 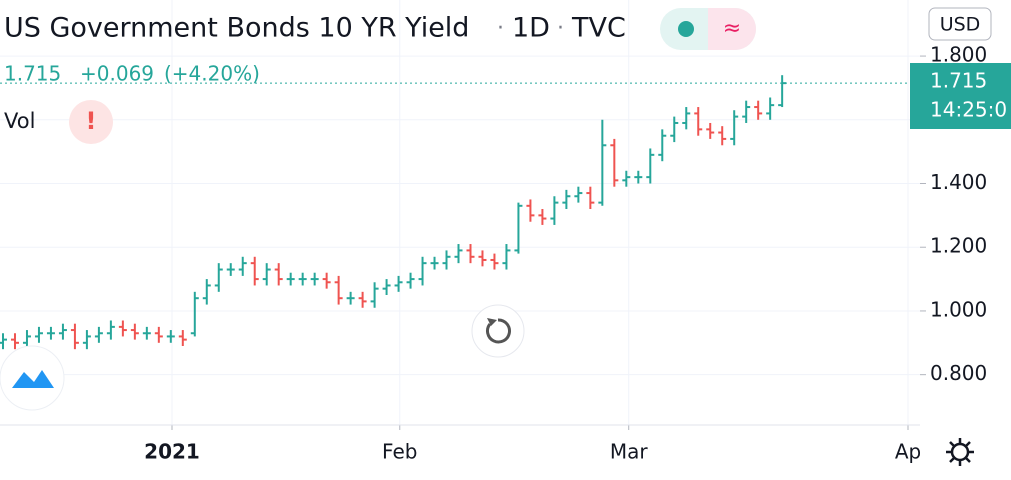 What do you see at coordinates (960, 96) in the screenshot?
I see `price-label-box` at bounding box center [960, 96].